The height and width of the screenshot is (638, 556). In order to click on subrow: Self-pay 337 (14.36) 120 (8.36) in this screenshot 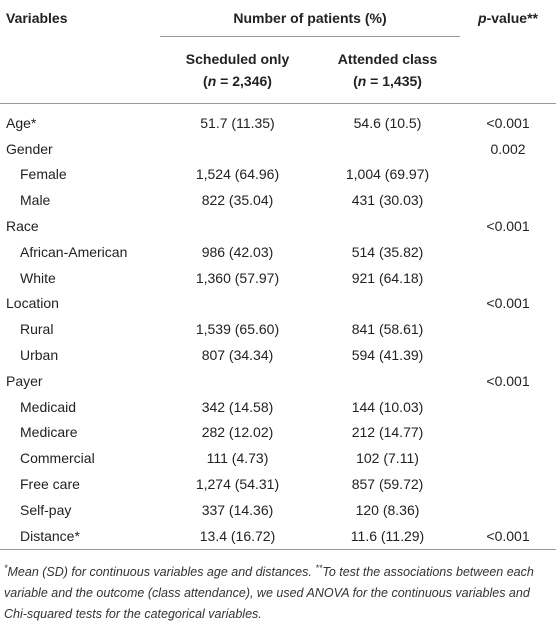, I will do `click(278, 510)`.